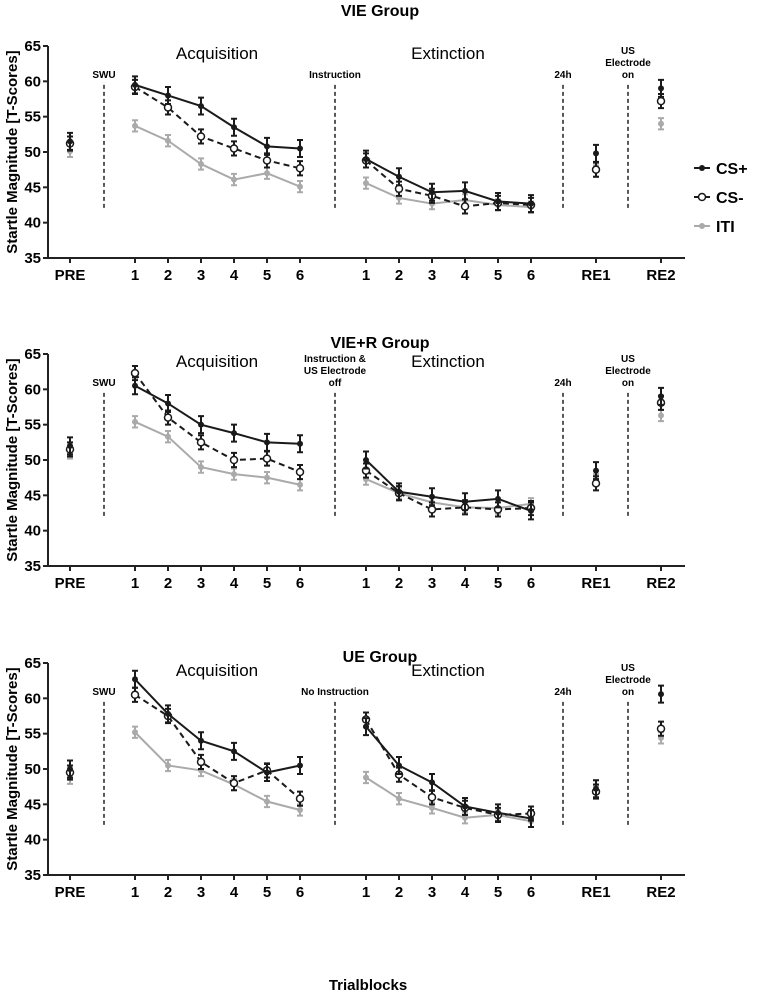  What do you see at coordinates (725, 227) in the screenshot?
I see `legend-label: ITI` at bounding box center [725, 227].